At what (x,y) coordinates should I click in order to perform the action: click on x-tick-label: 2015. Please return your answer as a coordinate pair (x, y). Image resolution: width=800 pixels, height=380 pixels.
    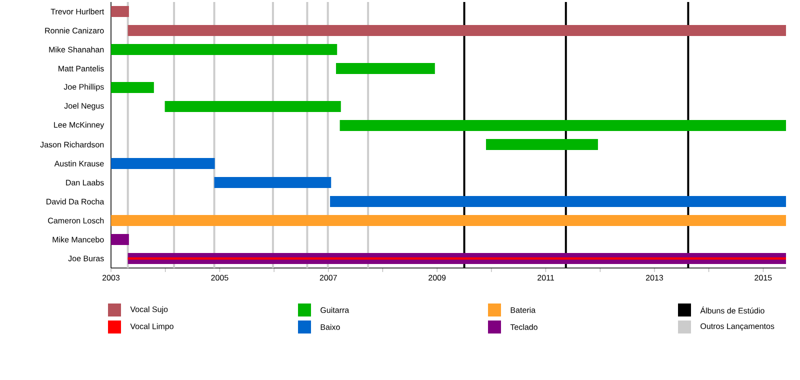
    Looking at the image, I should click on (763, 277).